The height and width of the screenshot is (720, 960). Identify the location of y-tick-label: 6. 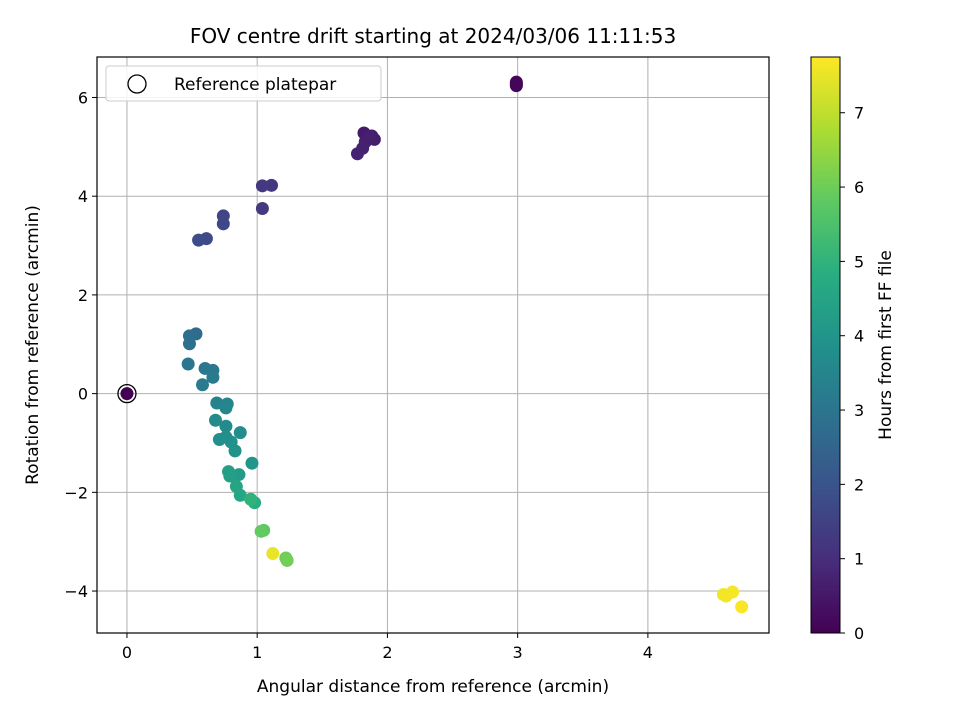
(83, 97).